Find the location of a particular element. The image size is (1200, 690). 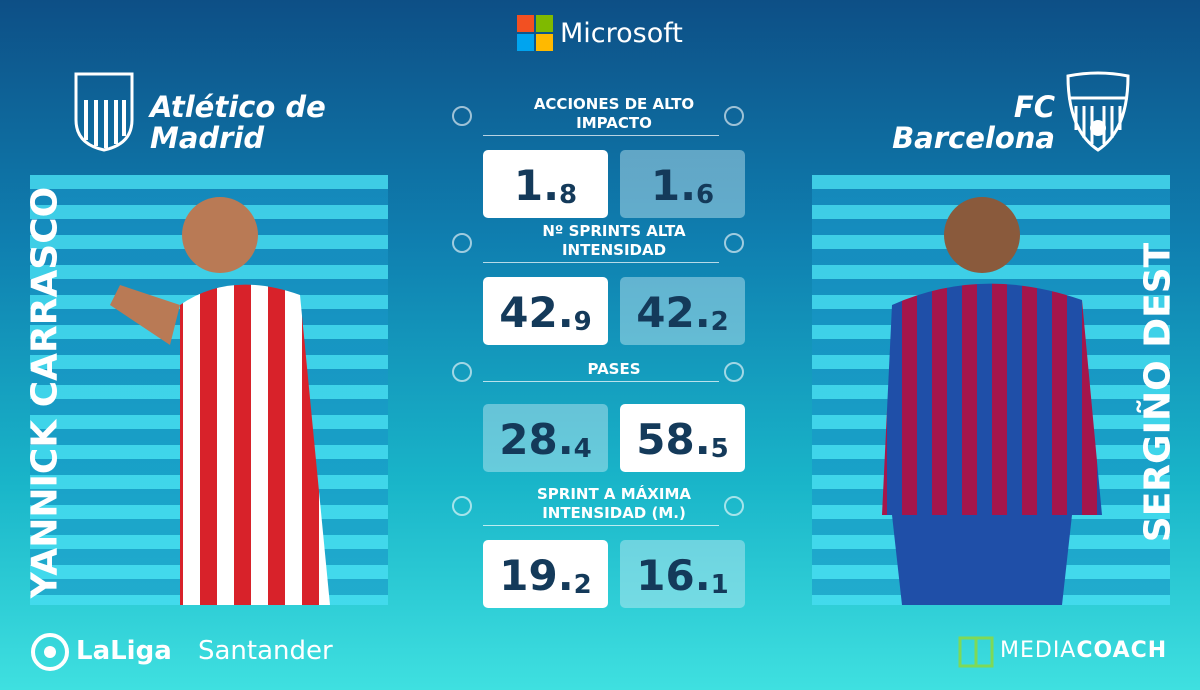

value-part: 9 is located at coordinates (582, 322).